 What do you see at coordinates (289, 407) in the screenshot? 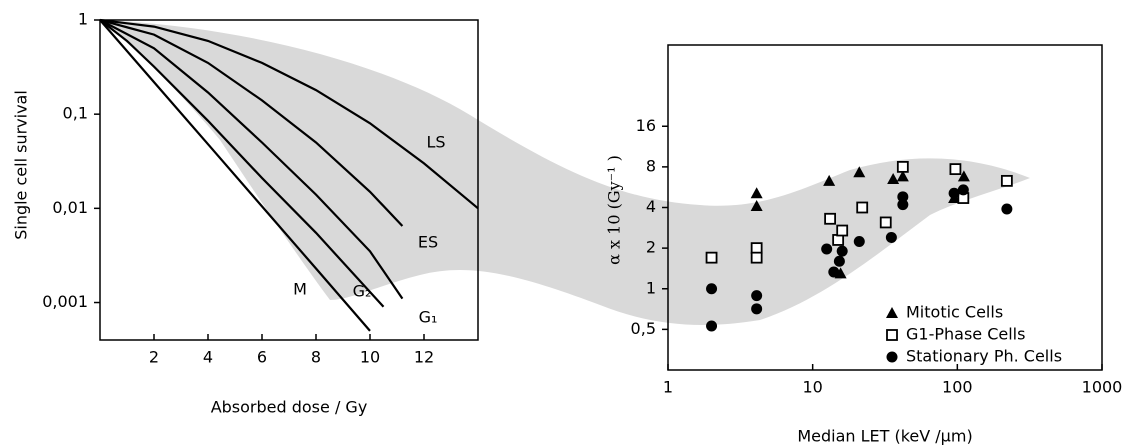
I see `x-axis-label: Absorbed dose / Gy` at bounding box center [289, 407].